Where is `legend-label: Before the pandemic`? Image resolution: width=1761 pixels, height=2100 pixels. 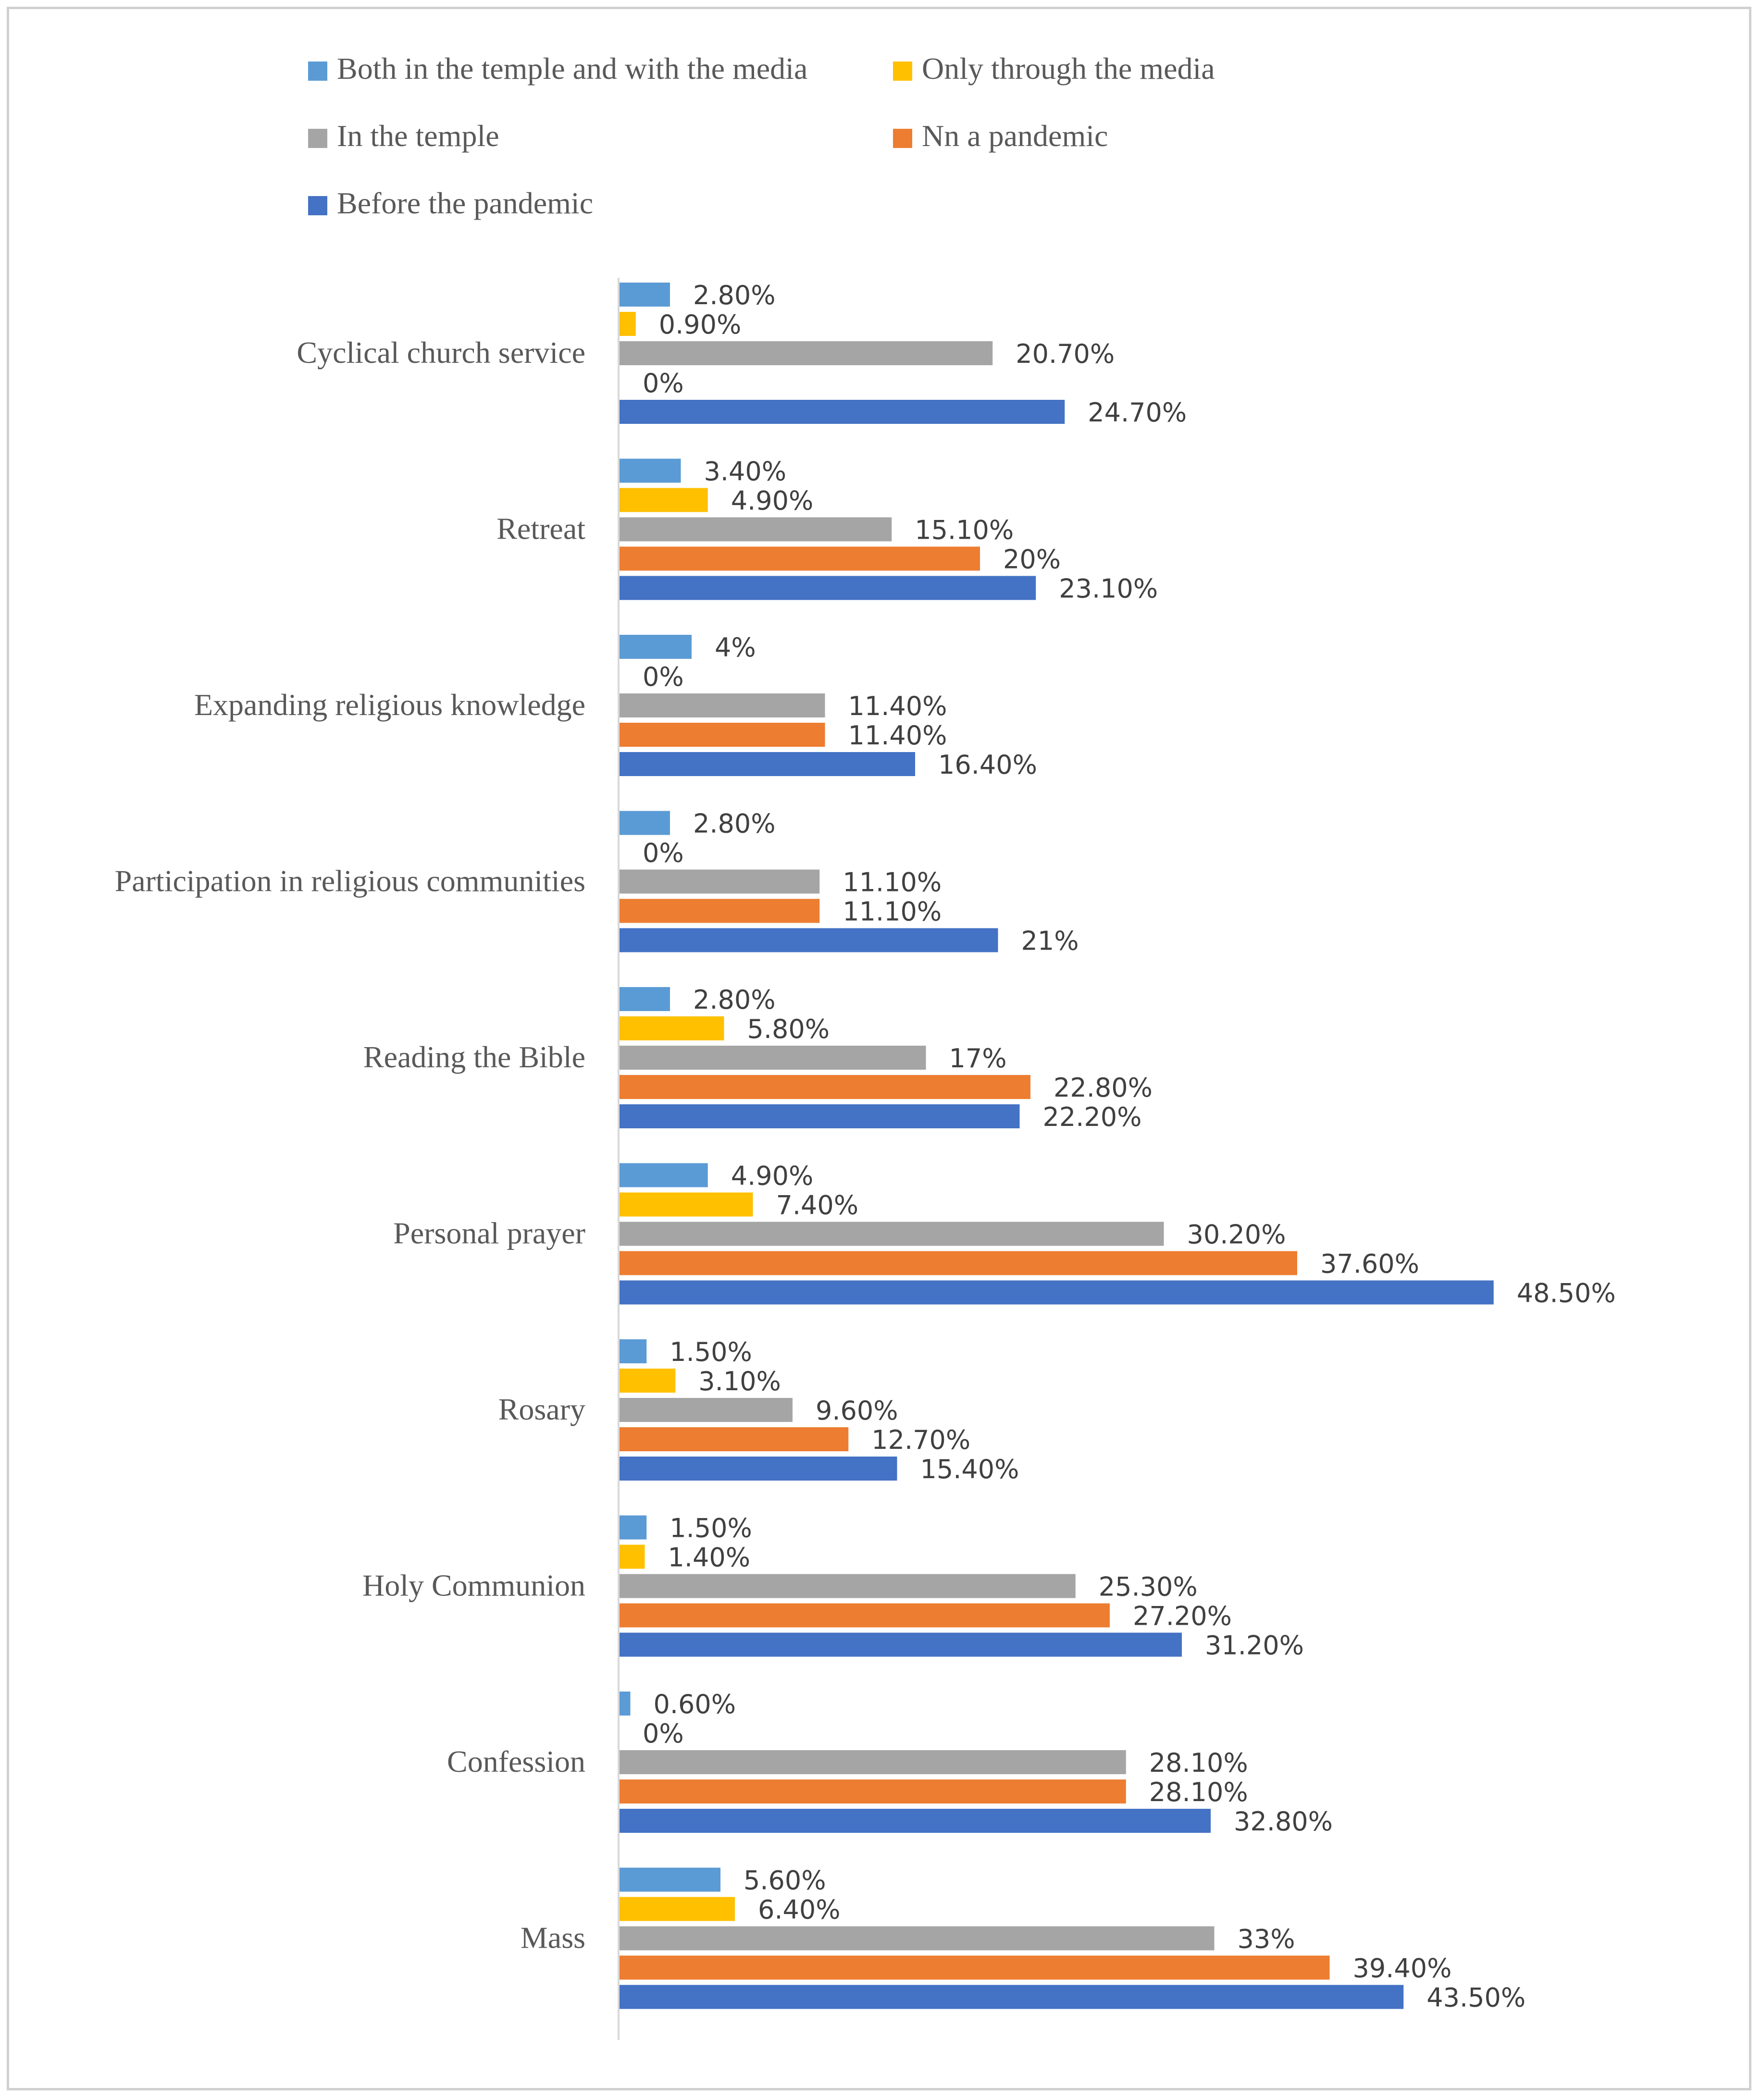
legend-label: Before the pandemic is located at coordinates (465, 203).